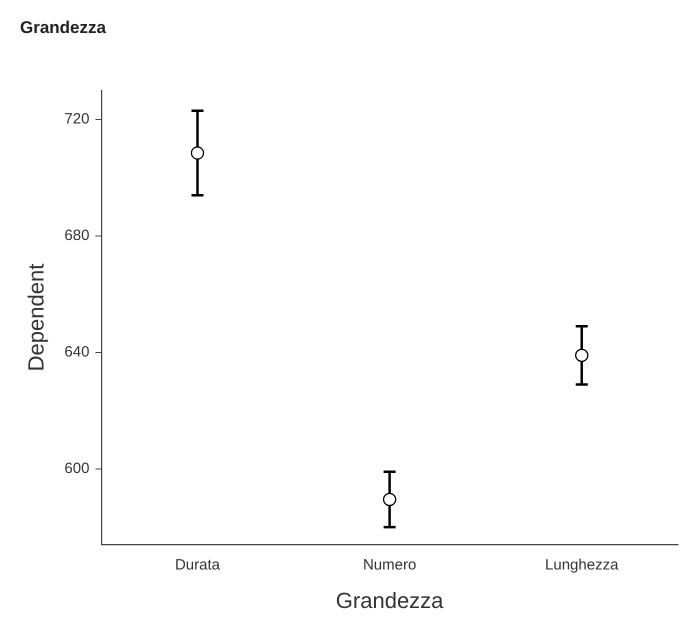 This screenshot has height=629, width=685. Describe the element at coordinates (389, 565) in the screenshot. I see `x-tick-label: Numero` at that location.